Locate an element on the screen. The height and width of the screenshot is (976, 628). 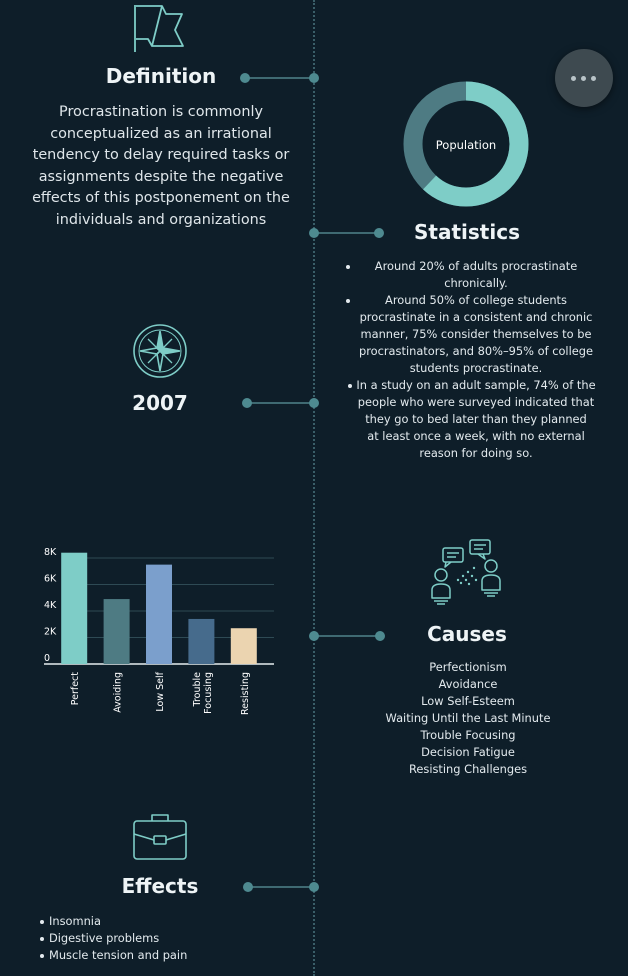
effects-title: Effects is located at coordinates (160, 886).